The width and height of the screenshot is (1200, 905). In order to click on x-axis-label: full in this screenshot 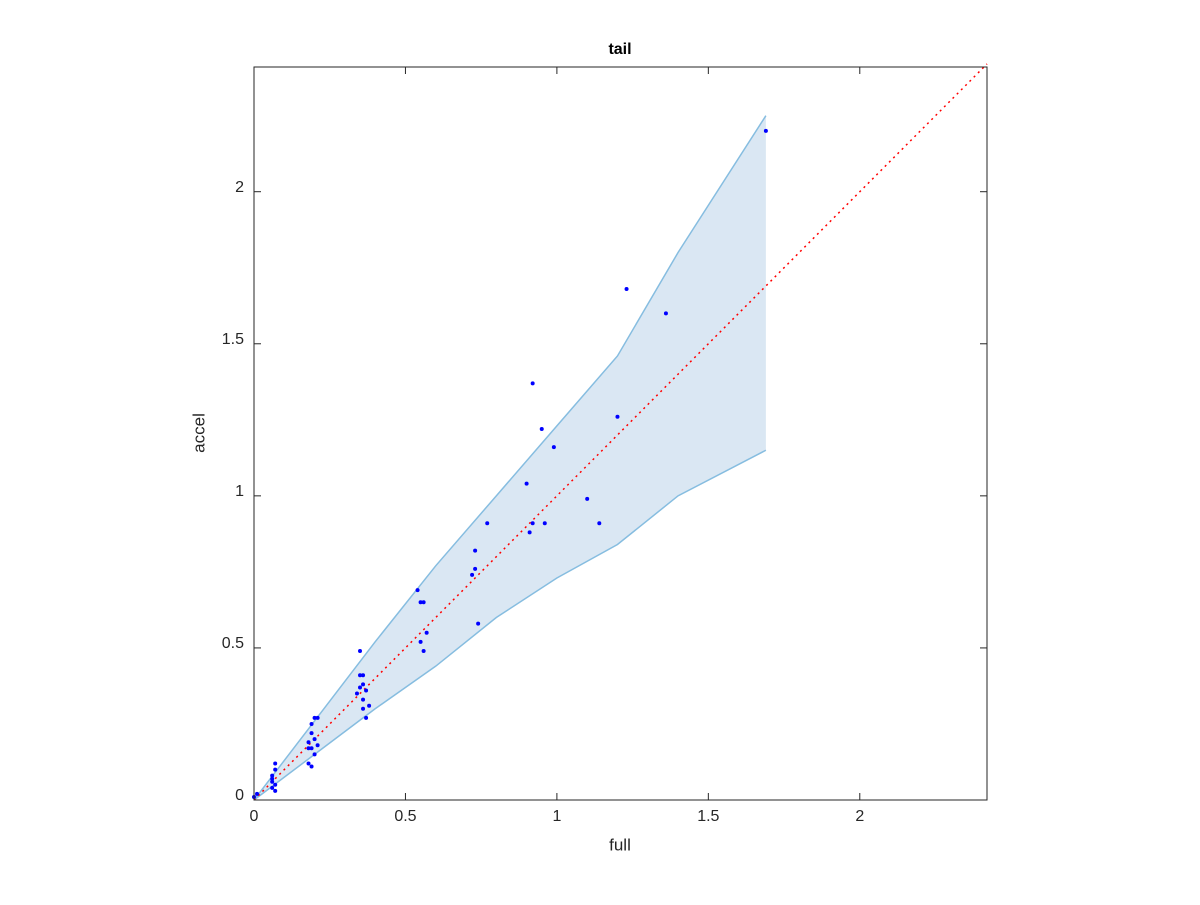, I will do `click(620, 844)`.